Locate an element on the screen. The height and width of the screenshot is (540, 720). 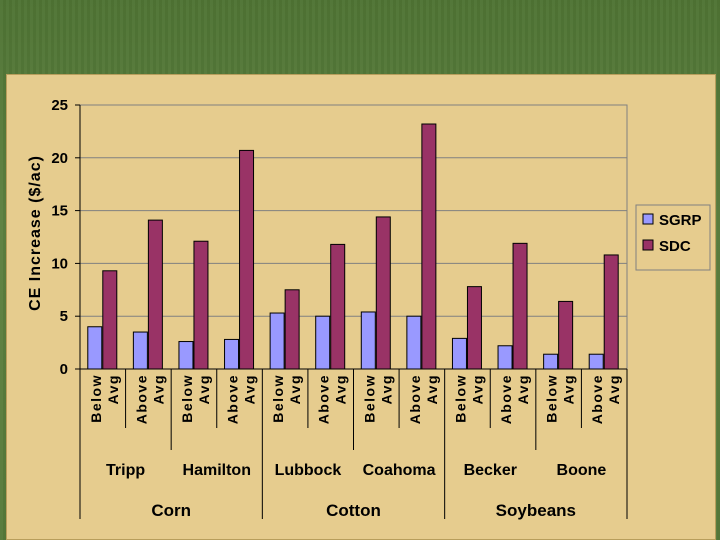
y-tick-labels: 0 5 10 15 20 25 is located at coordinates (59, 237).